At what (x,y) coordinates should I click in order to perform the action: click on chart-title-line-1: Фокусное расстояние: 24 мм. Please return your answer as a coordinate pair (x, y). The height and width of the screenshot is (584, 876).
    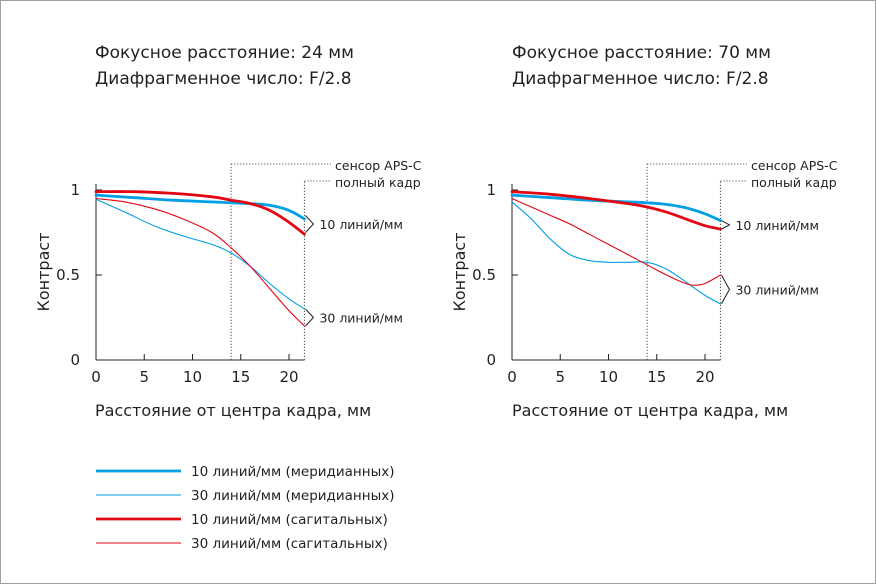
    Looking at the image, I should click on (224, 53).